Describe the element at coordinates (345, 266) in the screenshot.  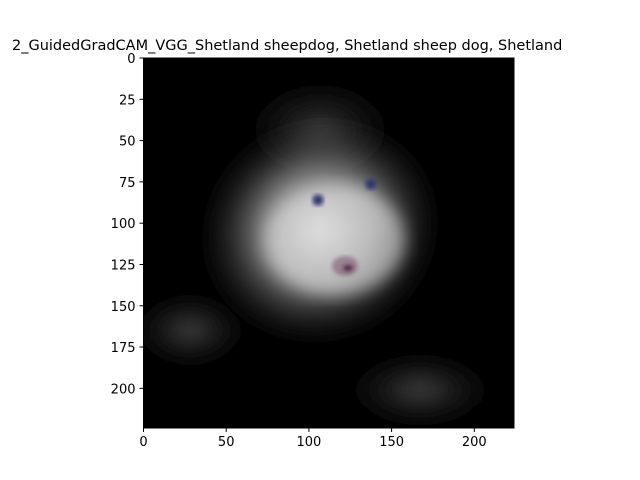
I see `nose` at that location.